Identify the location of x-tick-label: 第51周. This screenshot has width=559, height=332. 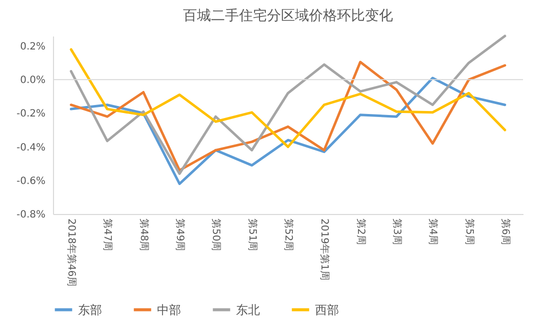
(252, 235).